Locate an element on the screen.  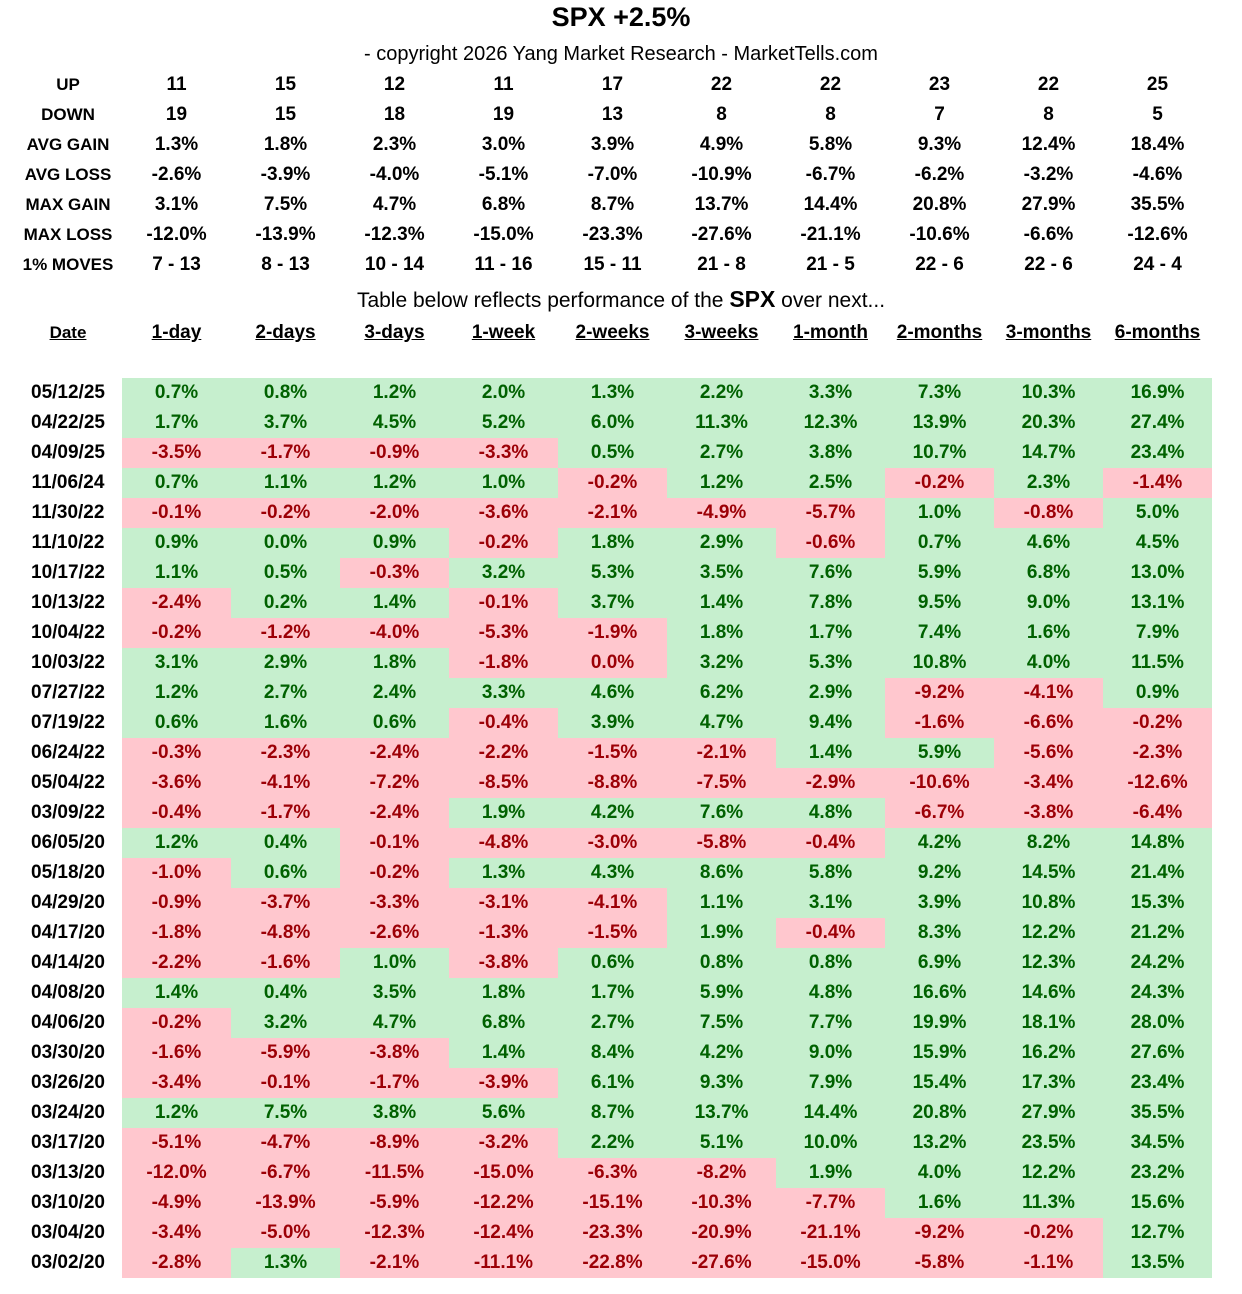
return-cell: 3.3% is located at coordinates (503, 693).